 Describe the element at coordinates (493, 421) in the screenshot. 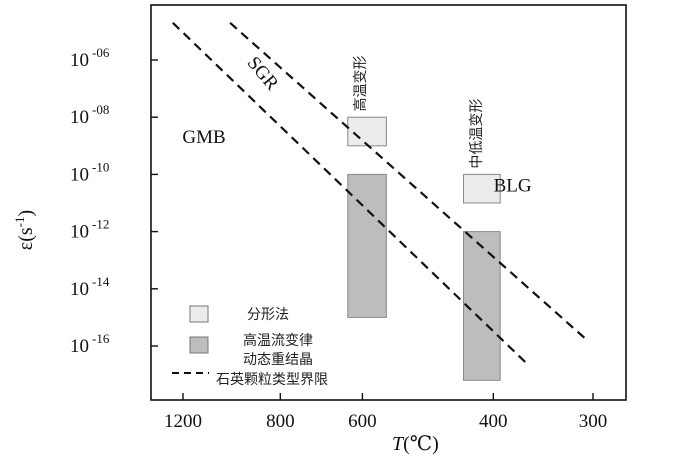

I see `x-tick-label-3: 400` at that location.